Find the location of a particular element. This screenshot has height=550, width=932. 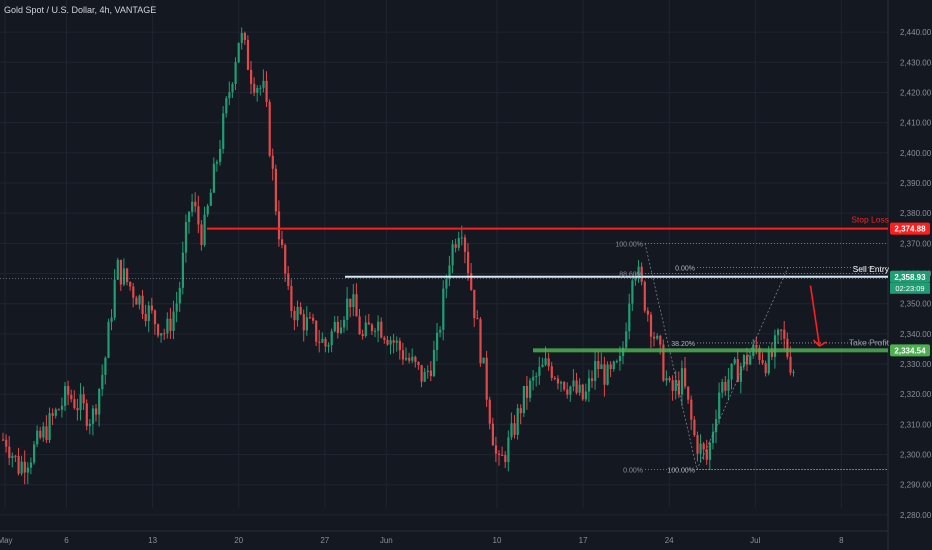

y-tick-label: 2,290.00 is located at coordinates (916, 485).